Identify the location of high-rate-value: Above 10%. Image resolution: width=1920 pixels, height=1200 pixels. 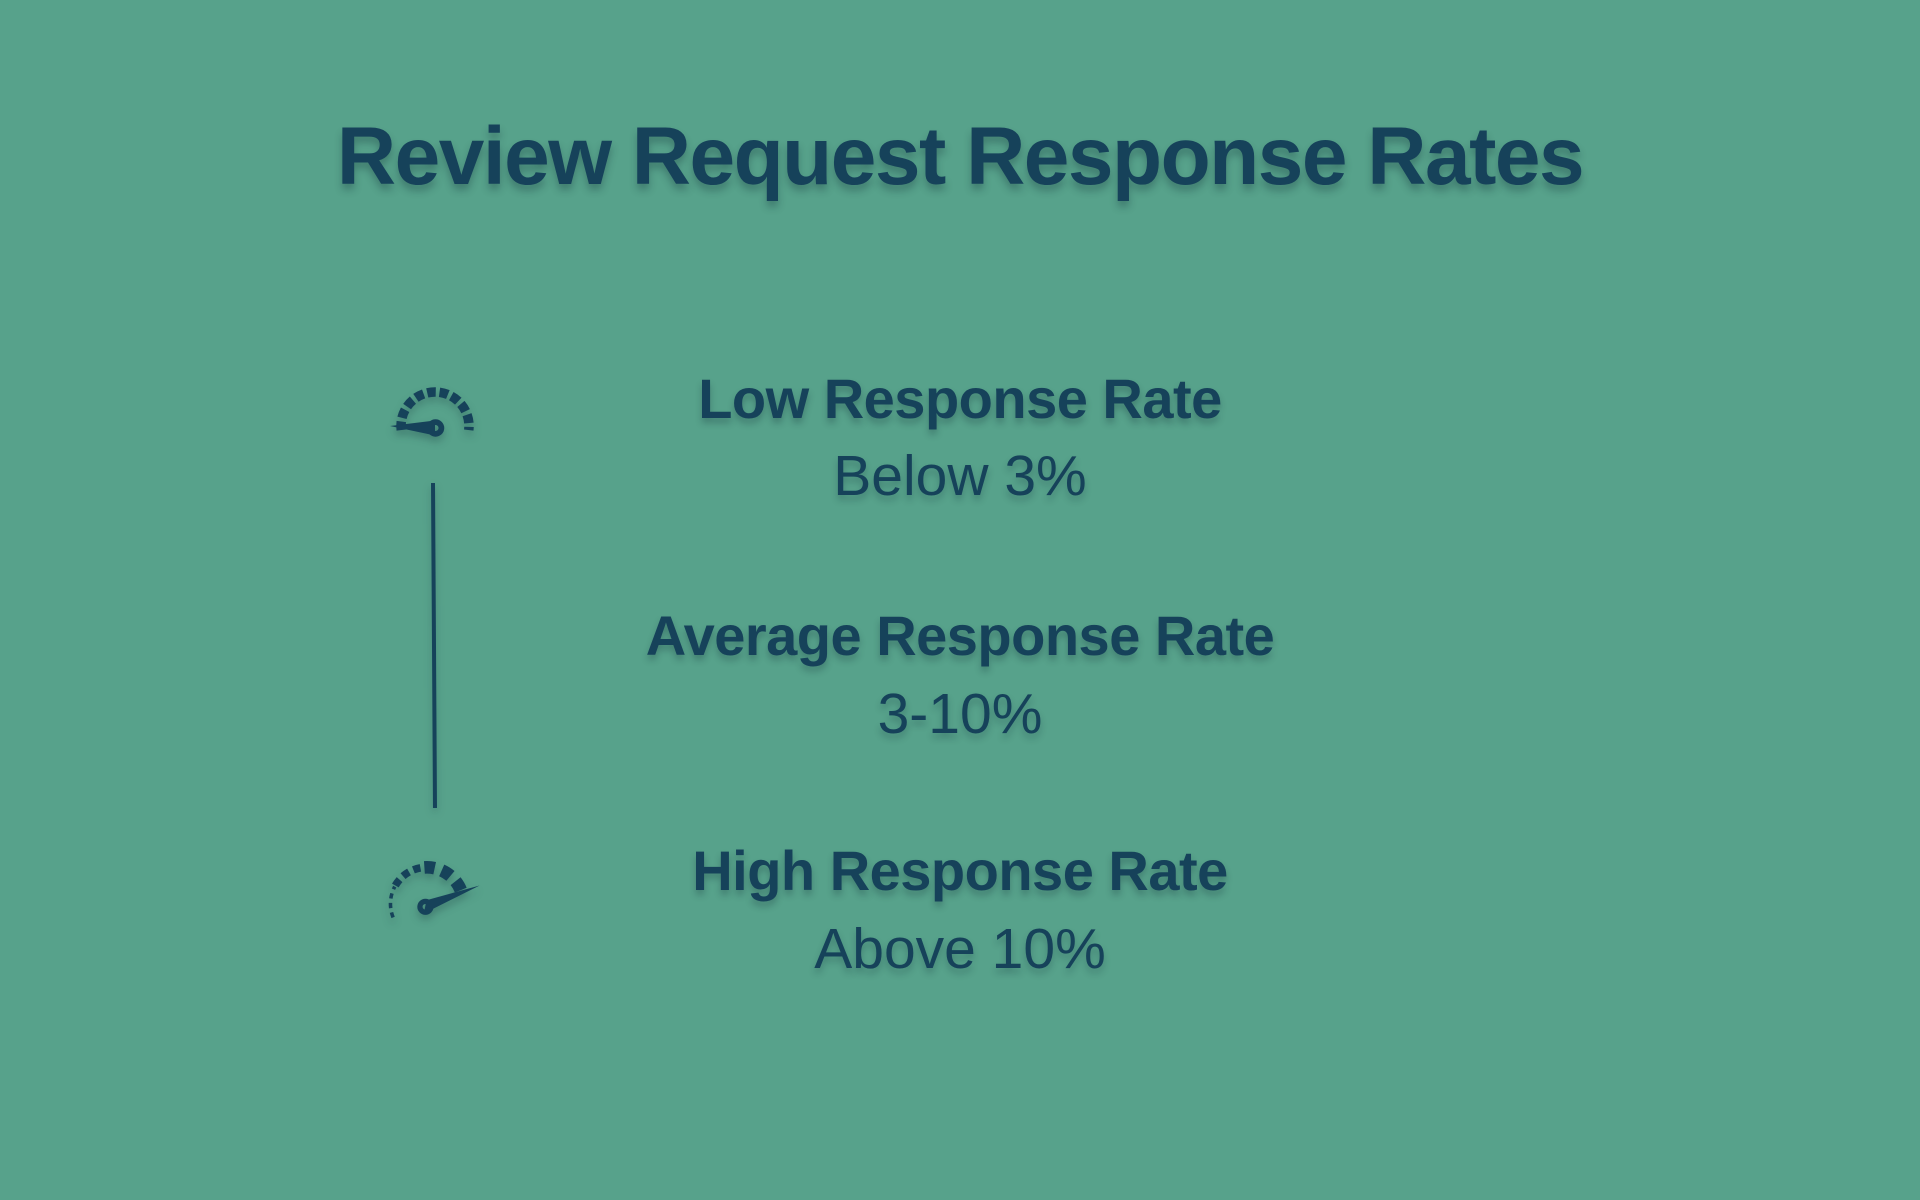
(960, 949).